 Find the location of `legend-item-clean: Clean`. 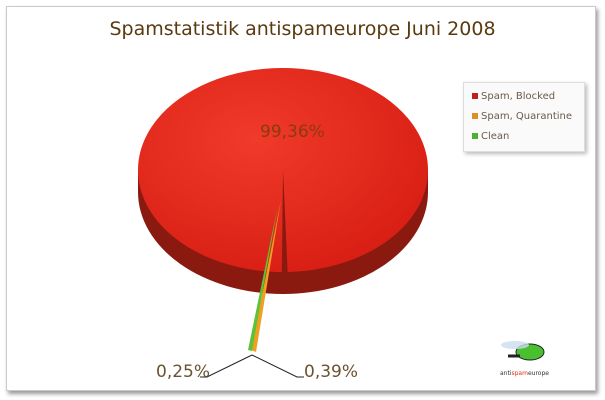

legend-item-clean: Clean is located at coordinates (490, 136).